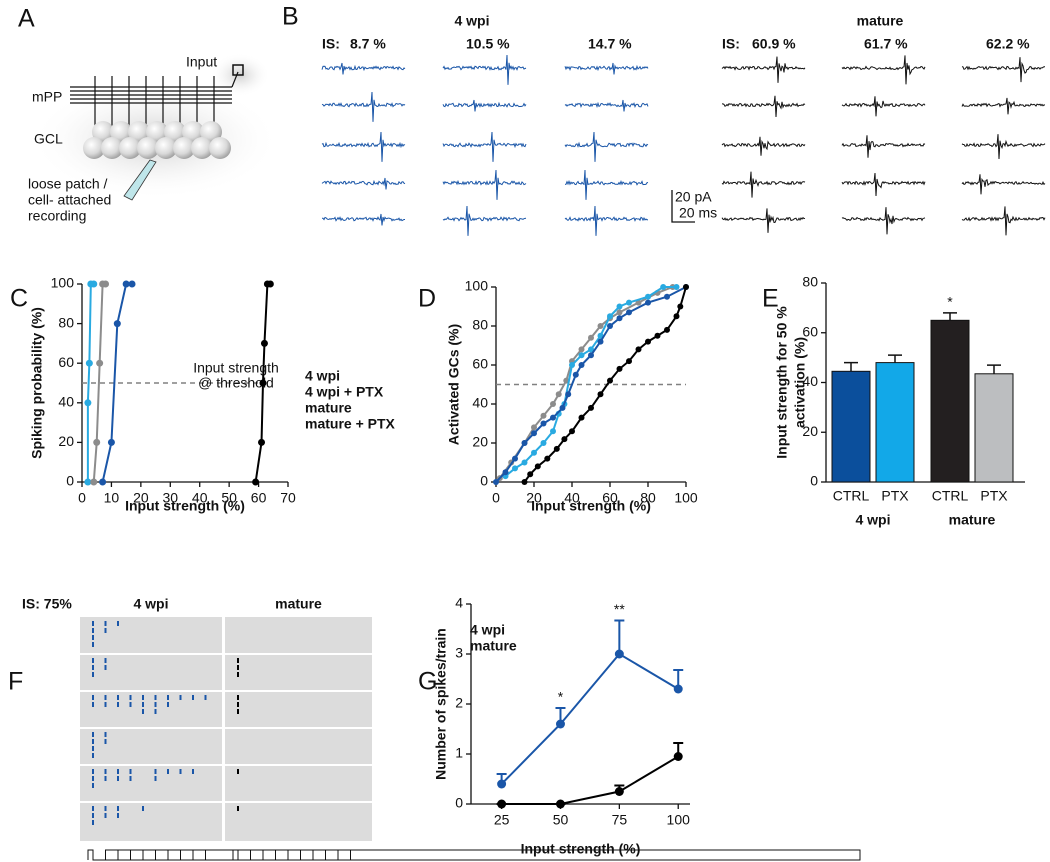 The image size is (1050, 862). Describe the element at coordinates (872, 520) in the screenshot. I see `group-label: 4 wpi` at that location.